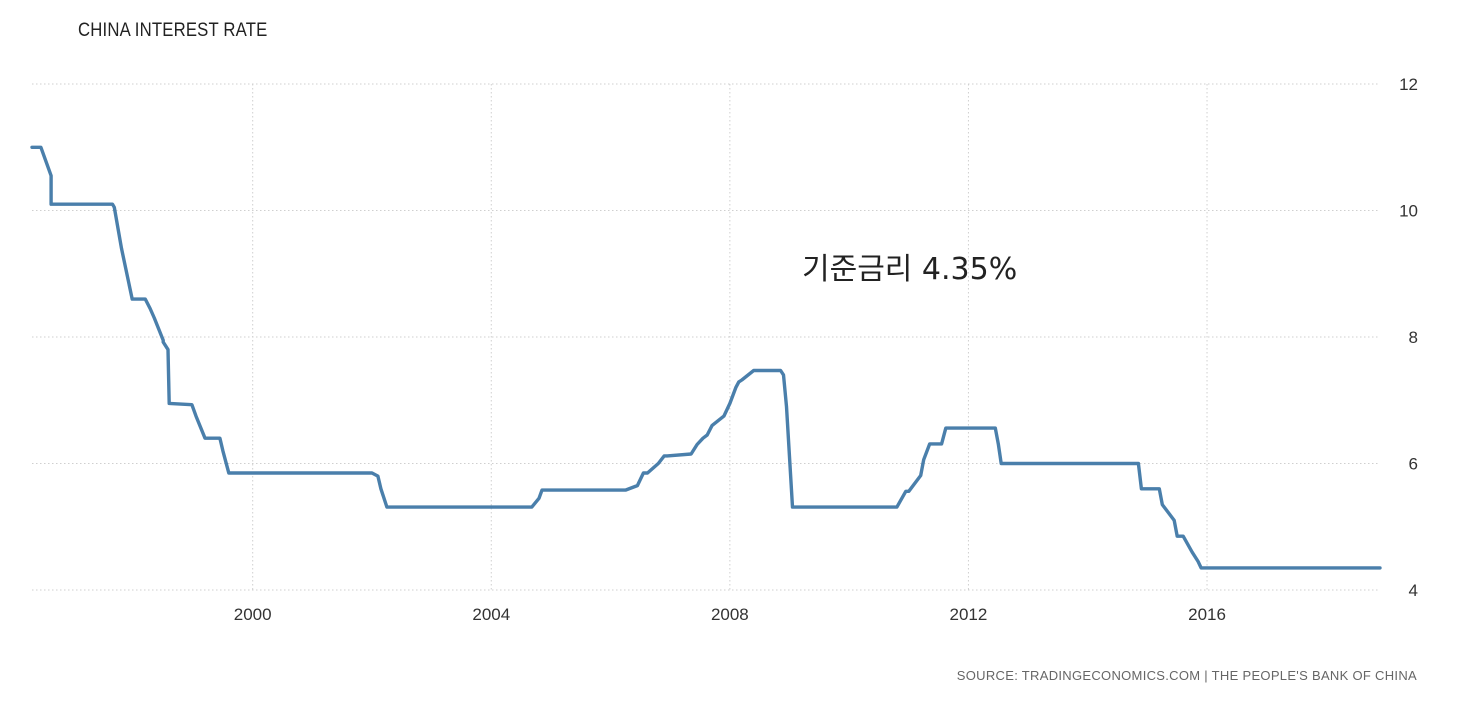 Image resolution: width=1469 pixels, height=716 pixels. I want to click on y-tick-label: 6, so click(1413, 464).